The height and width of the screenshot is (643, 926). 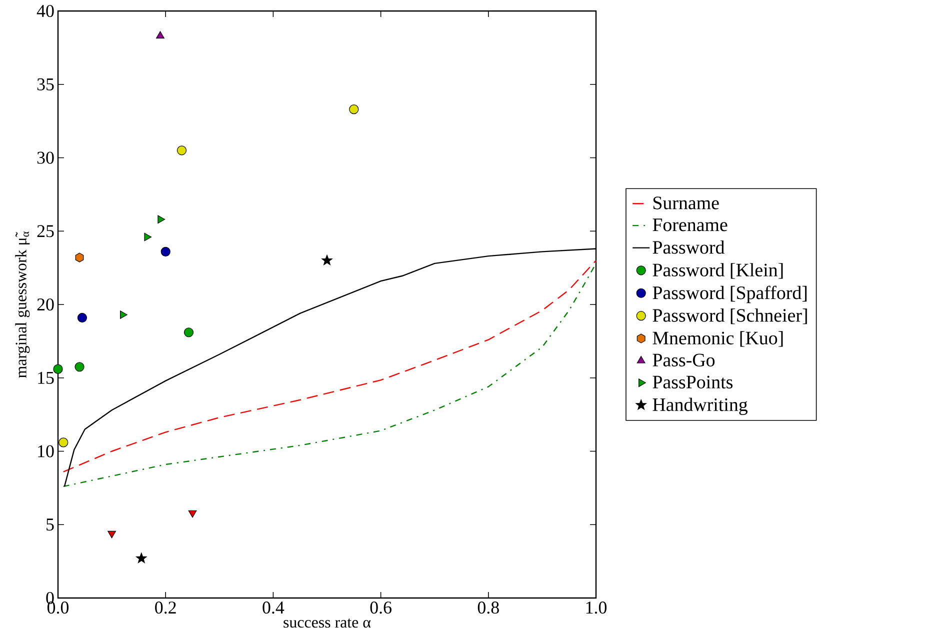 What do you see at coordinates (50, 598) in the screenshot?
I see `y-tick-label: 0` at bounding box center [50, 598].